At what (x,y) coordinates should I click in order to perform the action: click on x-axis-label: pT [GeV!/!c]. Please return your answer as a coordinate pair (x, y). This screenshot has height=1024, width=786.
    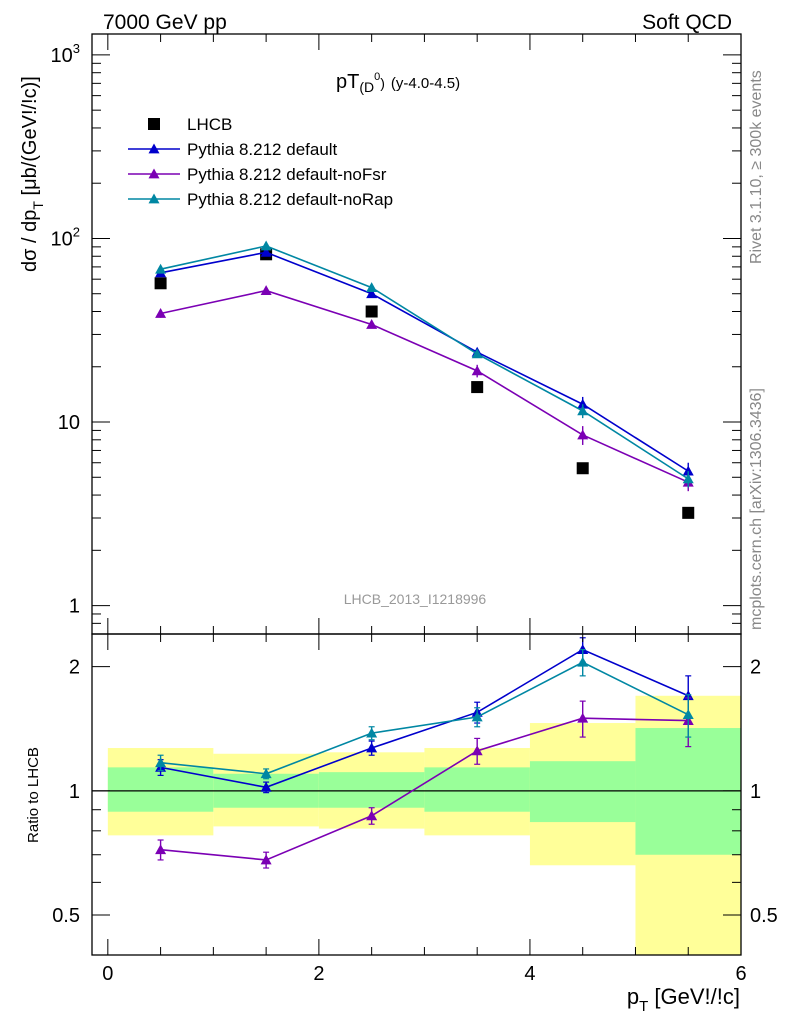
    Looking at the image, I should click on (683, 999).